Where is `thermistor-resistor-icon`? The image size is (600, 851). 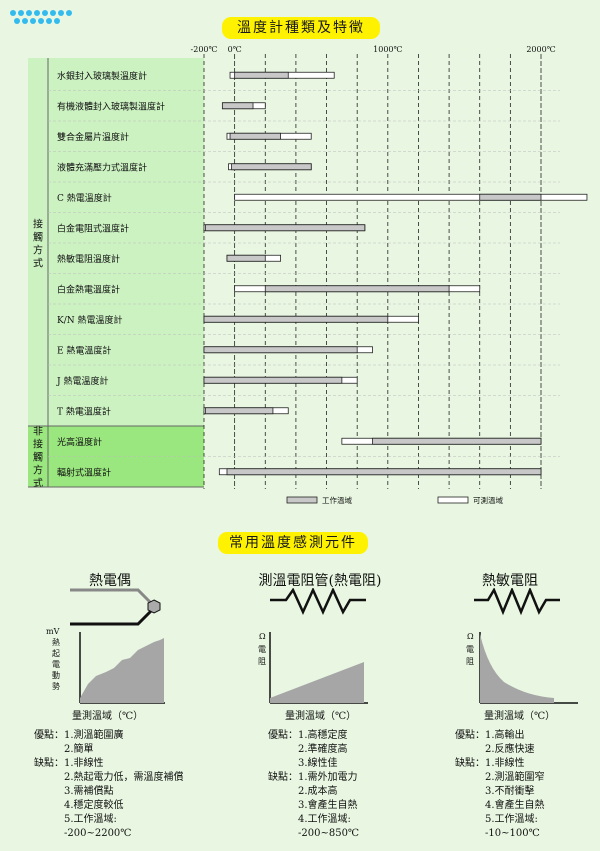
thermistor-resistor-icon is located at coordinates (517, 602).